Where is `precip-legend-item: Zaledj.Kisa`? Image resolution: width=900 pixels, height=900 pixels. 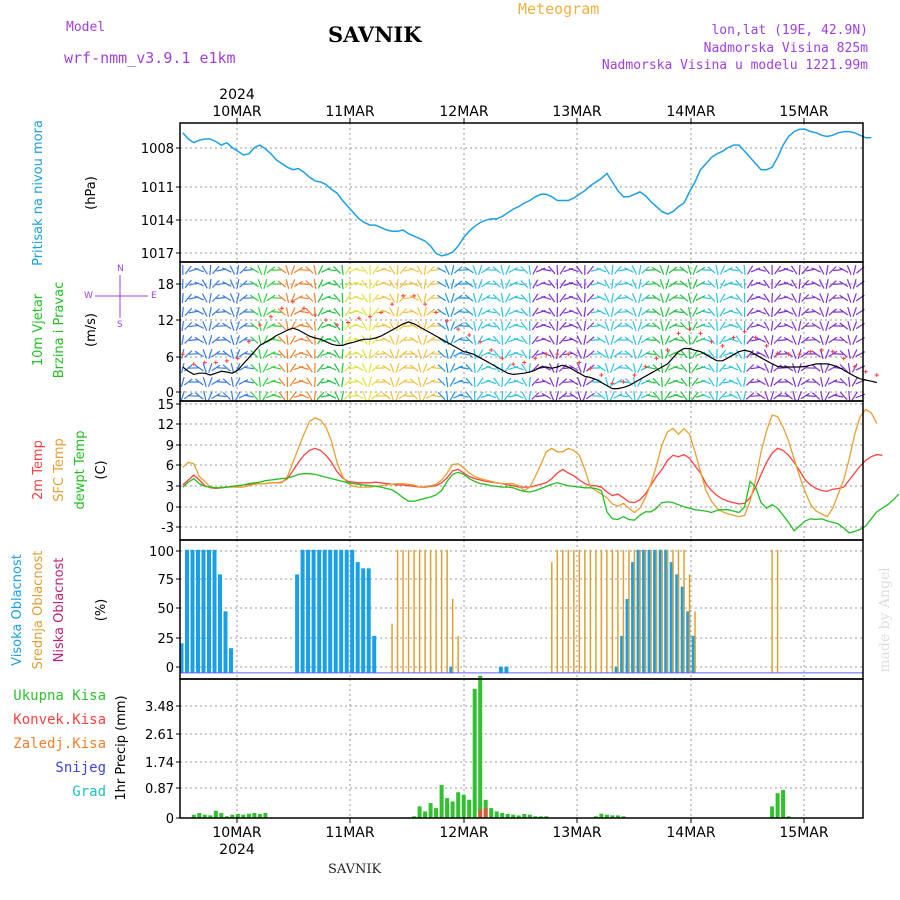
precip-legend-item: Zaledj.Kisa is located at coordinates (59, 744).